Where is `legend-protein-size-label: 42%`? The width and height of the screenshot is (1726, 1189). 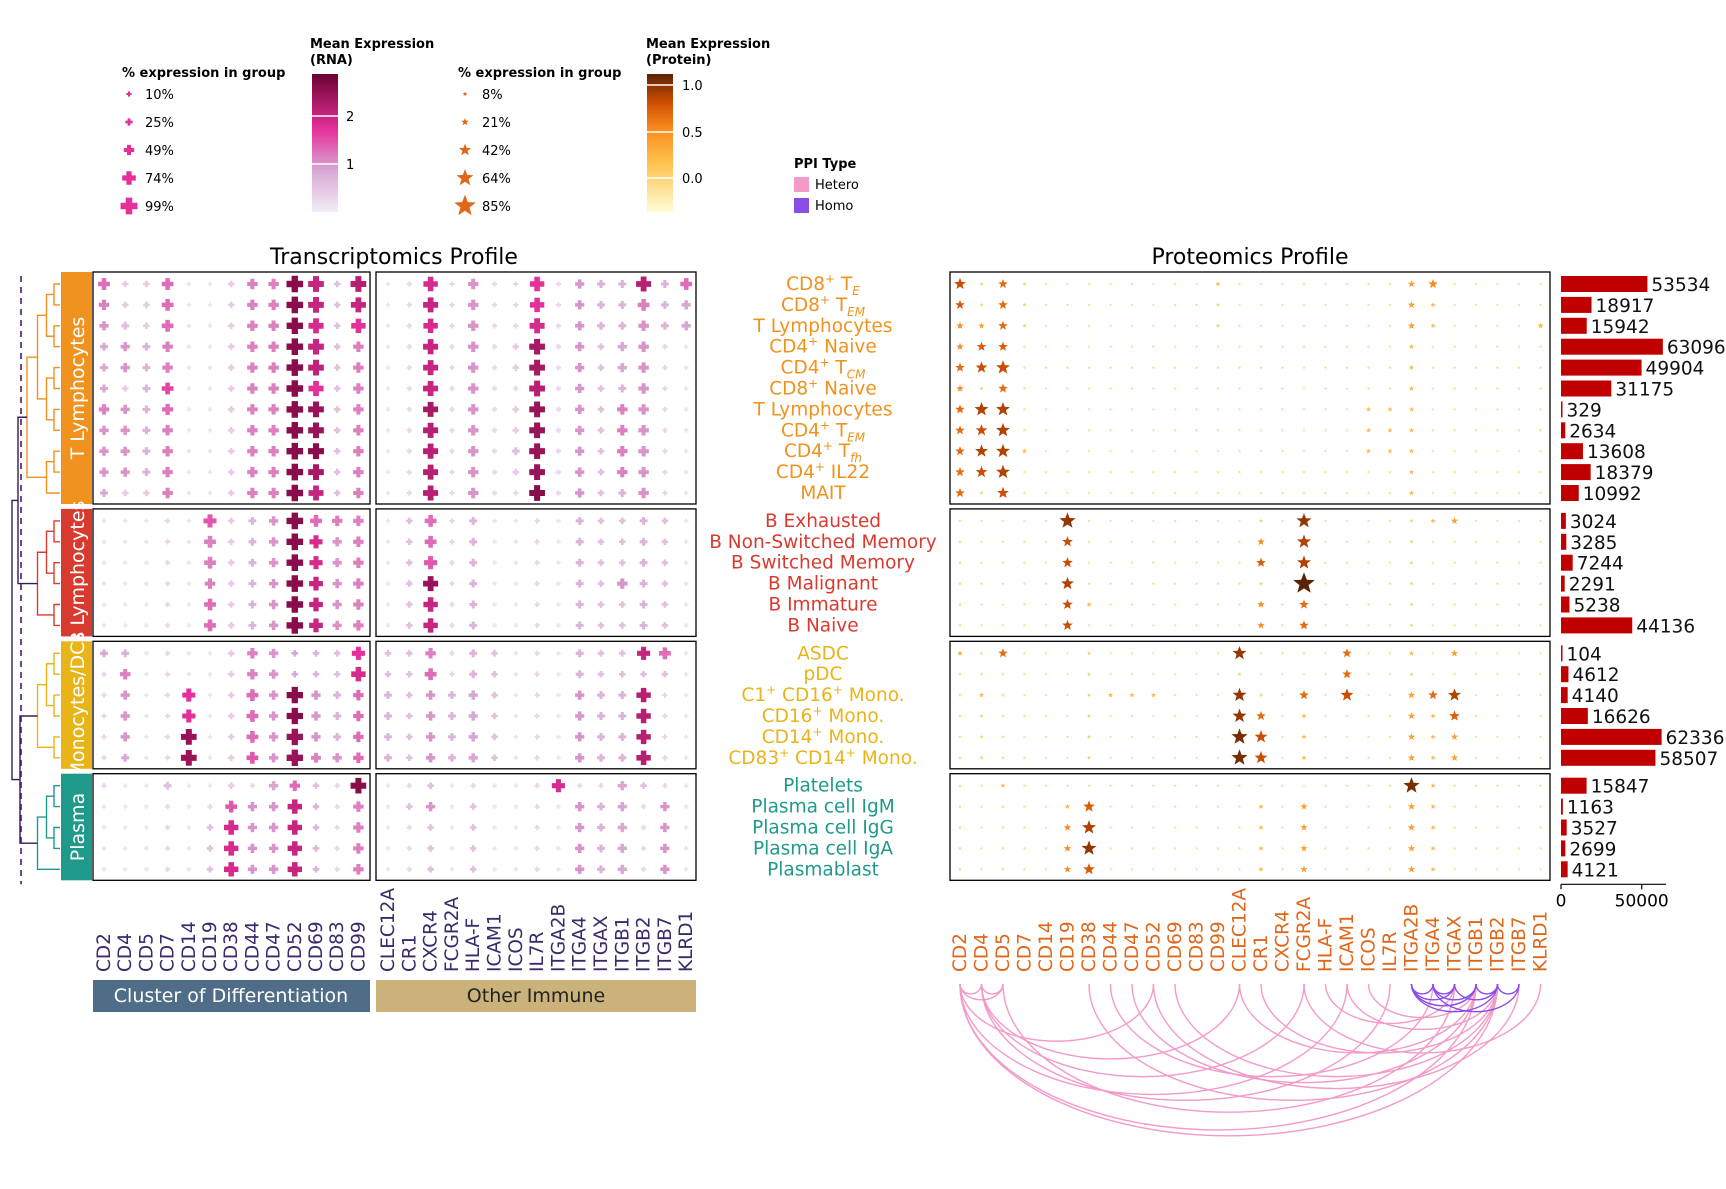 legend-protein-size-label: 42% is located at coordinates (496, 151).